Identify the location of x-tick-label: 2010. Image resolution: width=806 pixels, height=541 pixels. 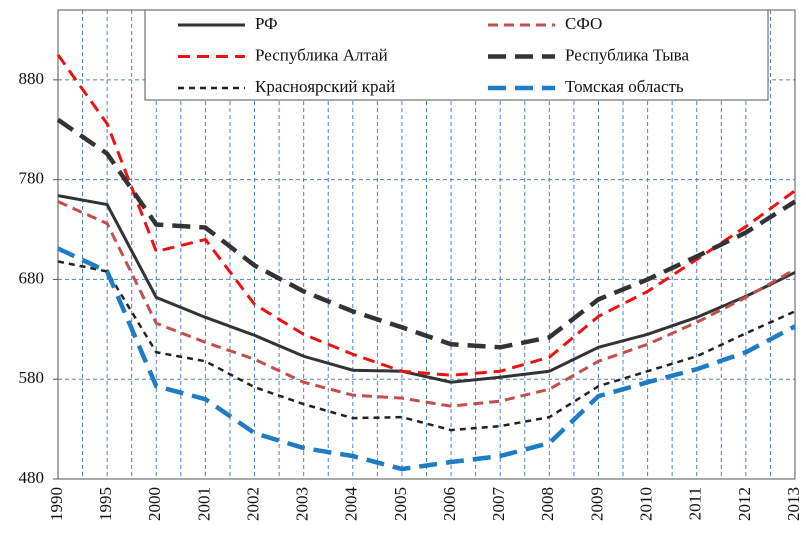
(646, 504).